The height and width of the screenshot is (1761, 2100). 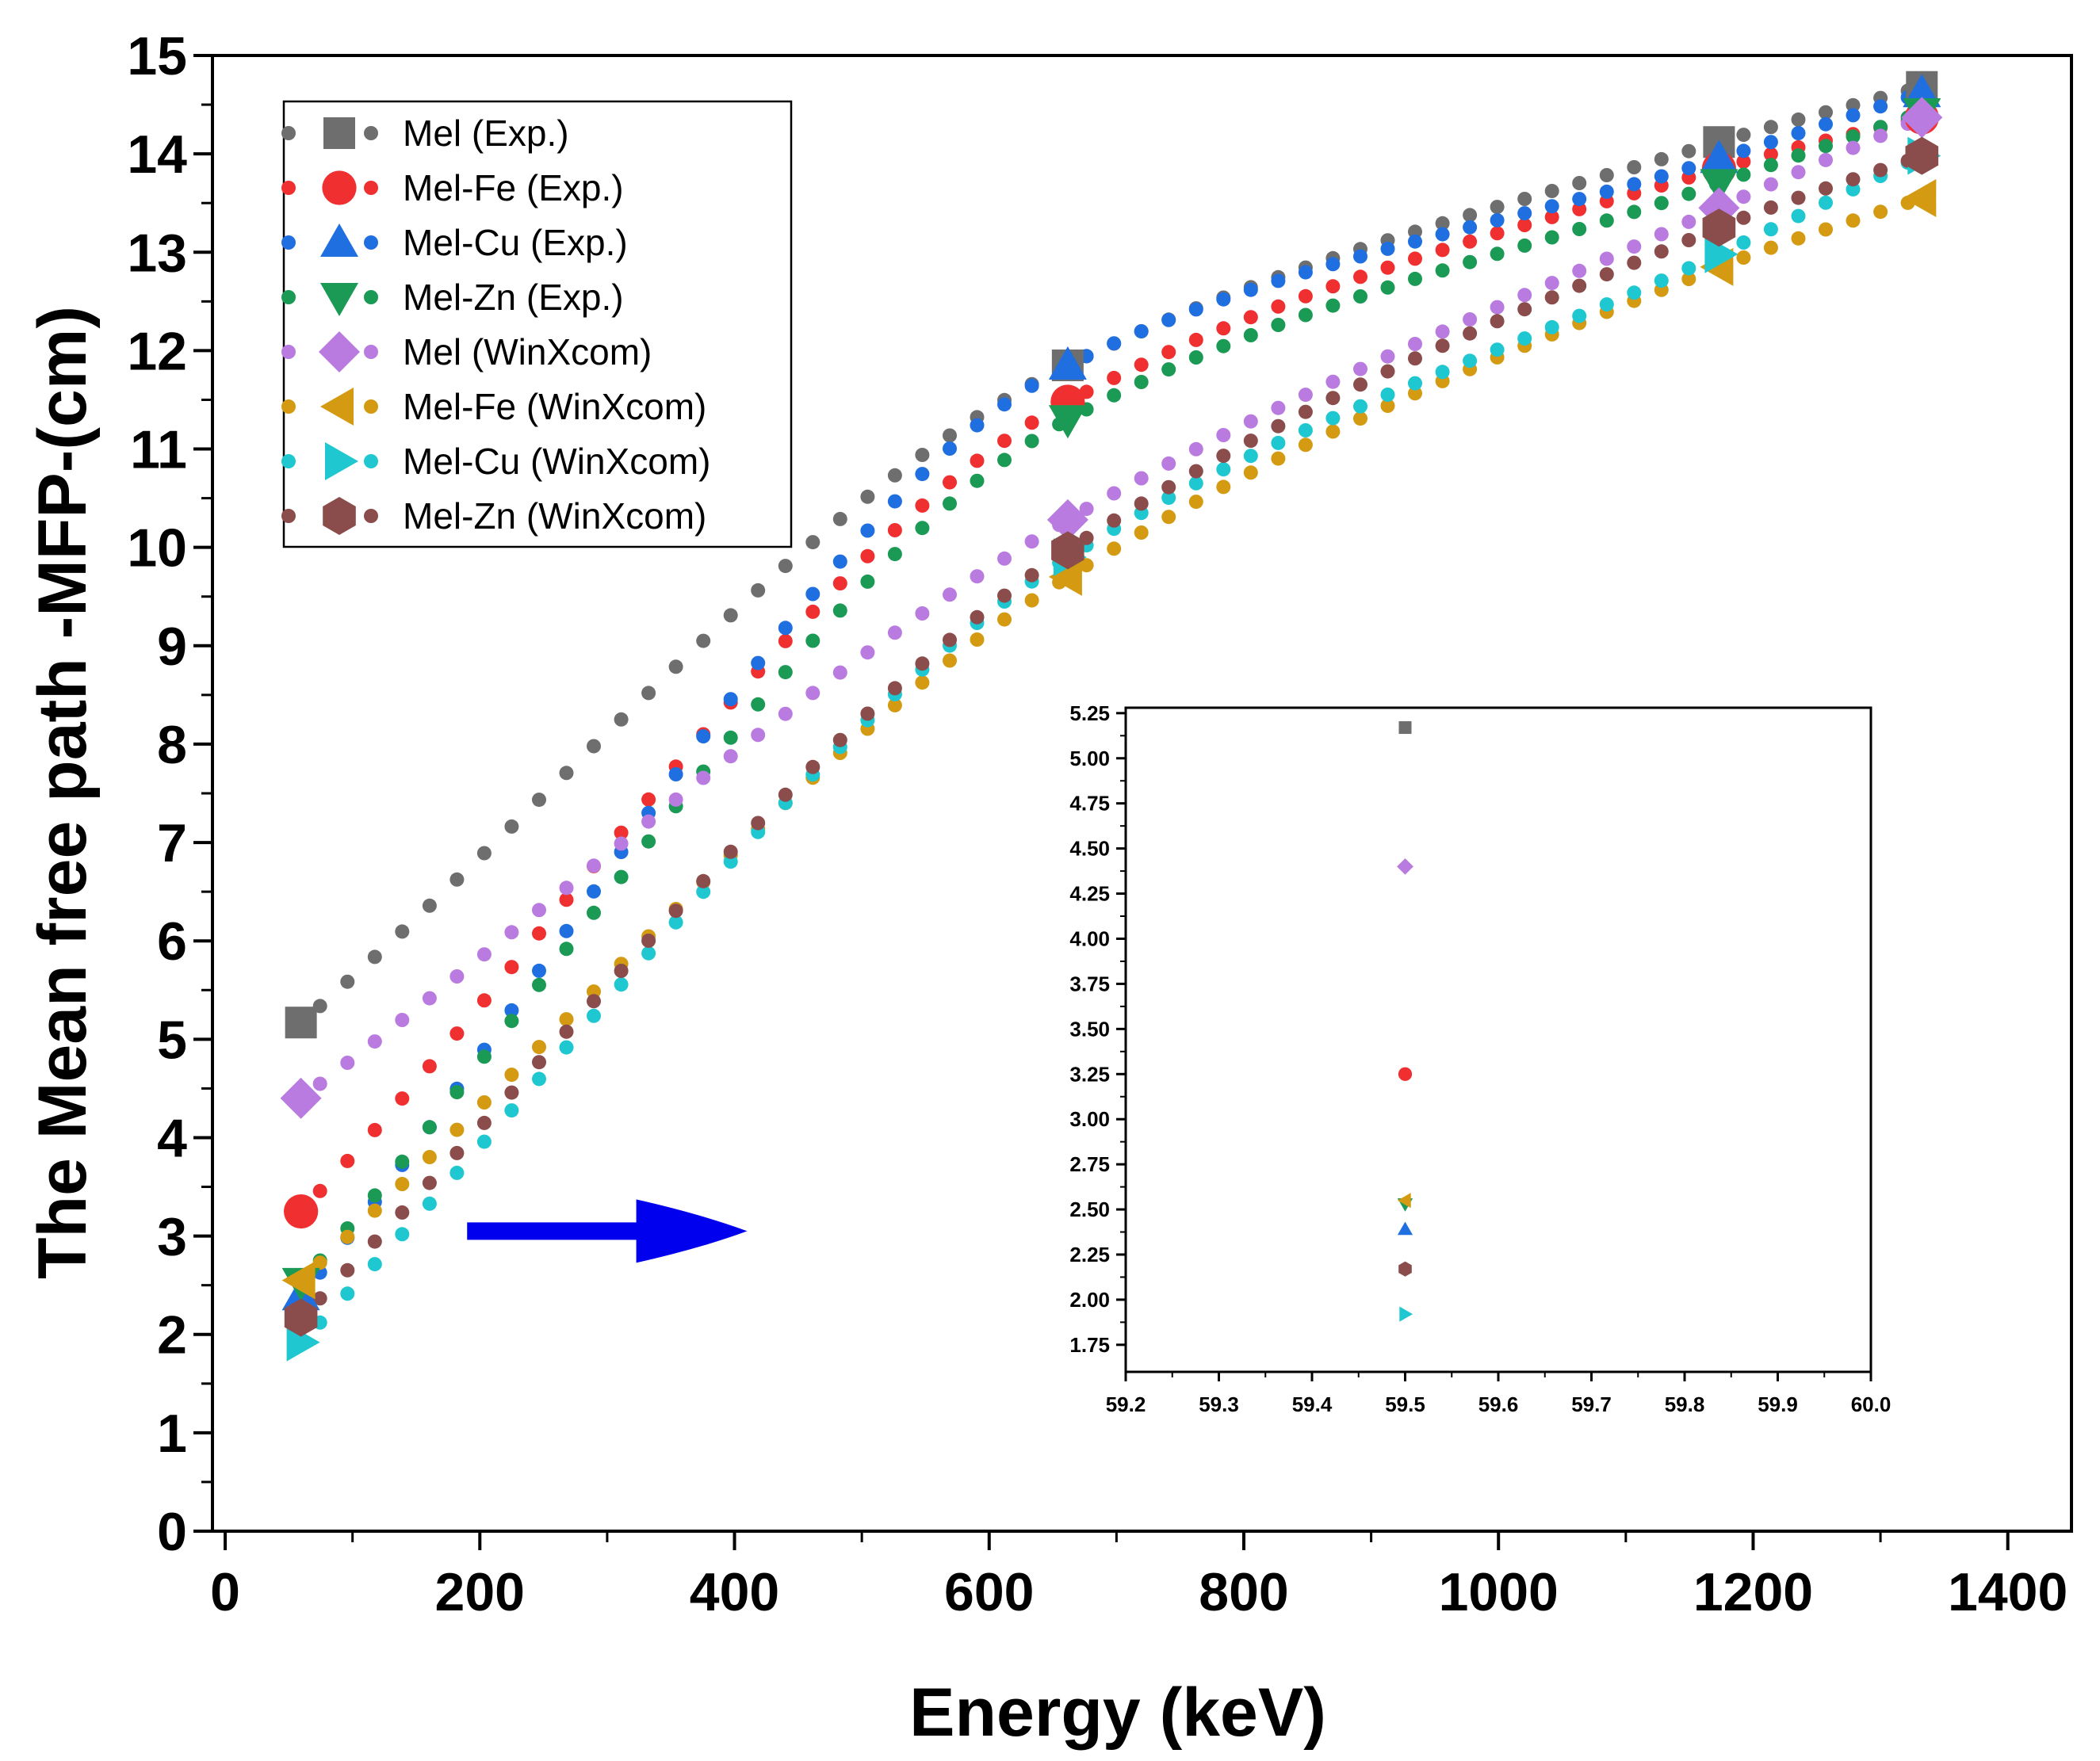 I want to click on x-tick-label: 1400, so click(x=2007, y=1592).